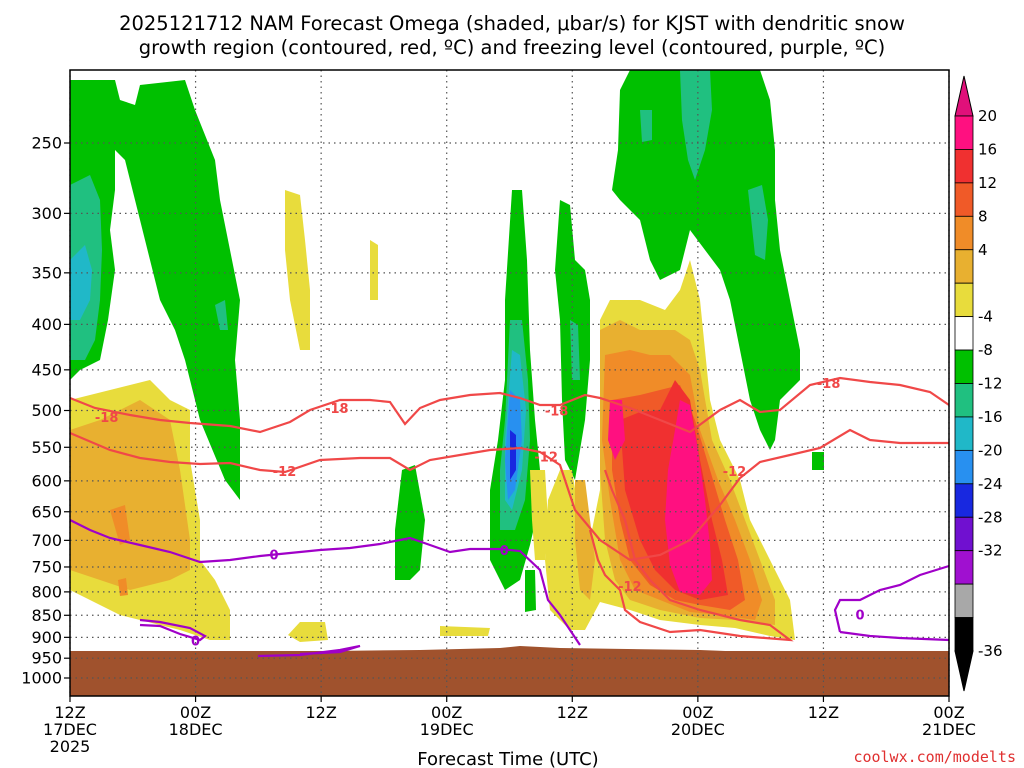  What do you see at coordinates (46, 447) in the screenshot?
I see `y-tick-label: 550` at bounding box center [46, 447].